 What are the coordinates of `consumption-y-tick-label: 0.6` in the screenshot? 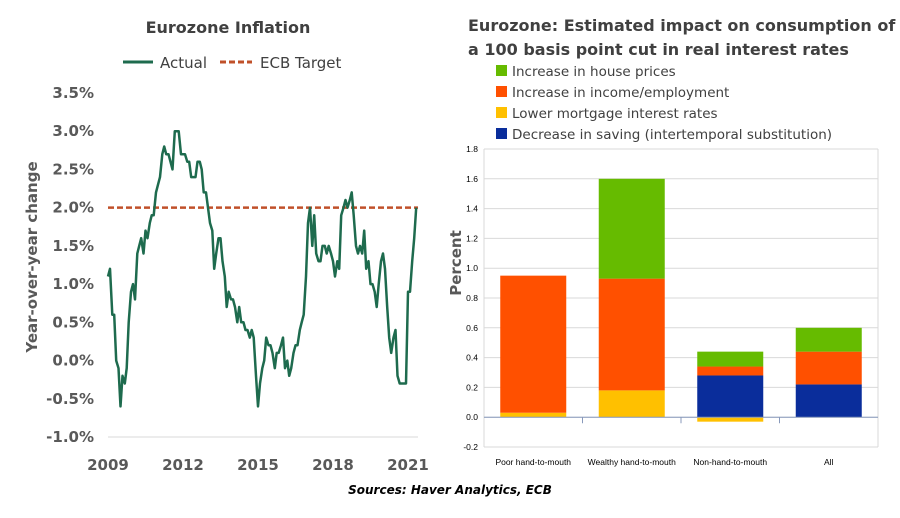 It's located at (472, 328).